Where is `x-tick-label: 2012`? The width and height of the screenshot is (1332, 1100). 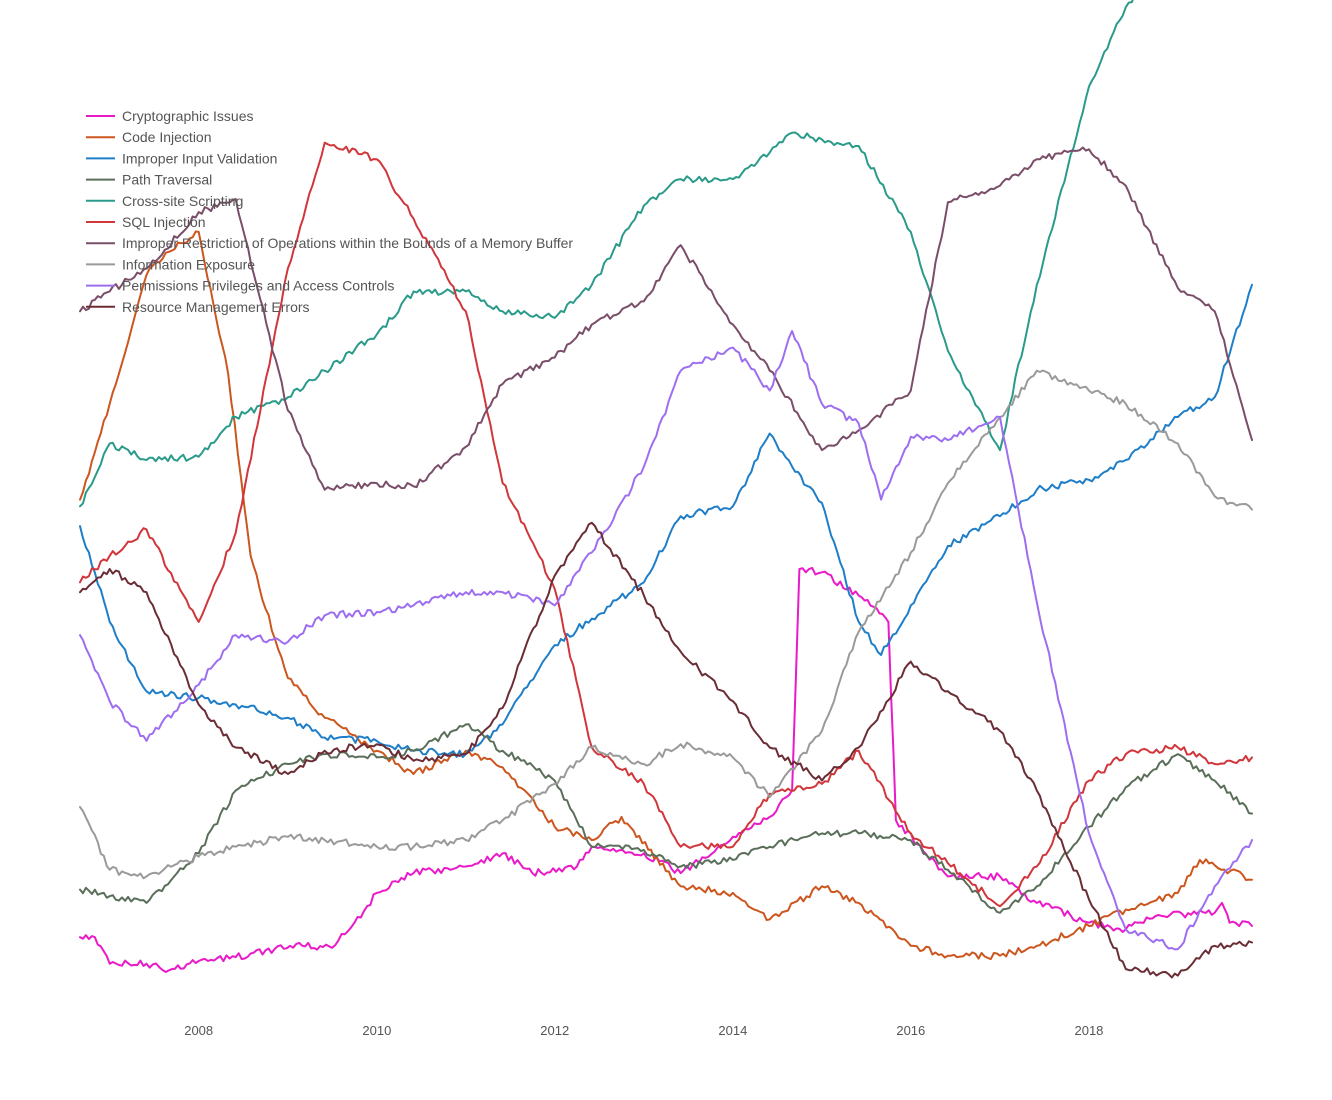
x-tick-label: 2012 is located at coordinates (554, 1030).